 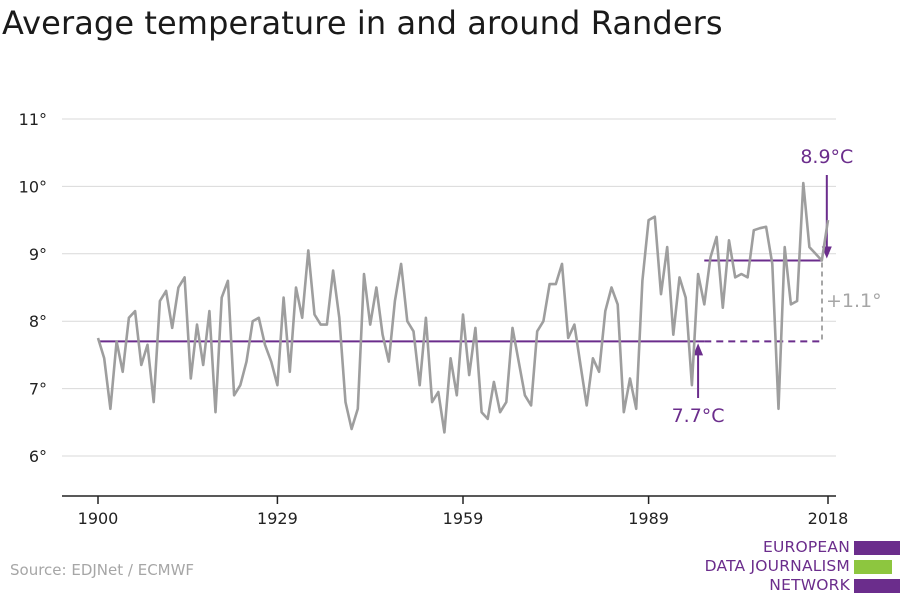 I want to click on x-tick-label-1929: 1929, so click(x=277, y=518).